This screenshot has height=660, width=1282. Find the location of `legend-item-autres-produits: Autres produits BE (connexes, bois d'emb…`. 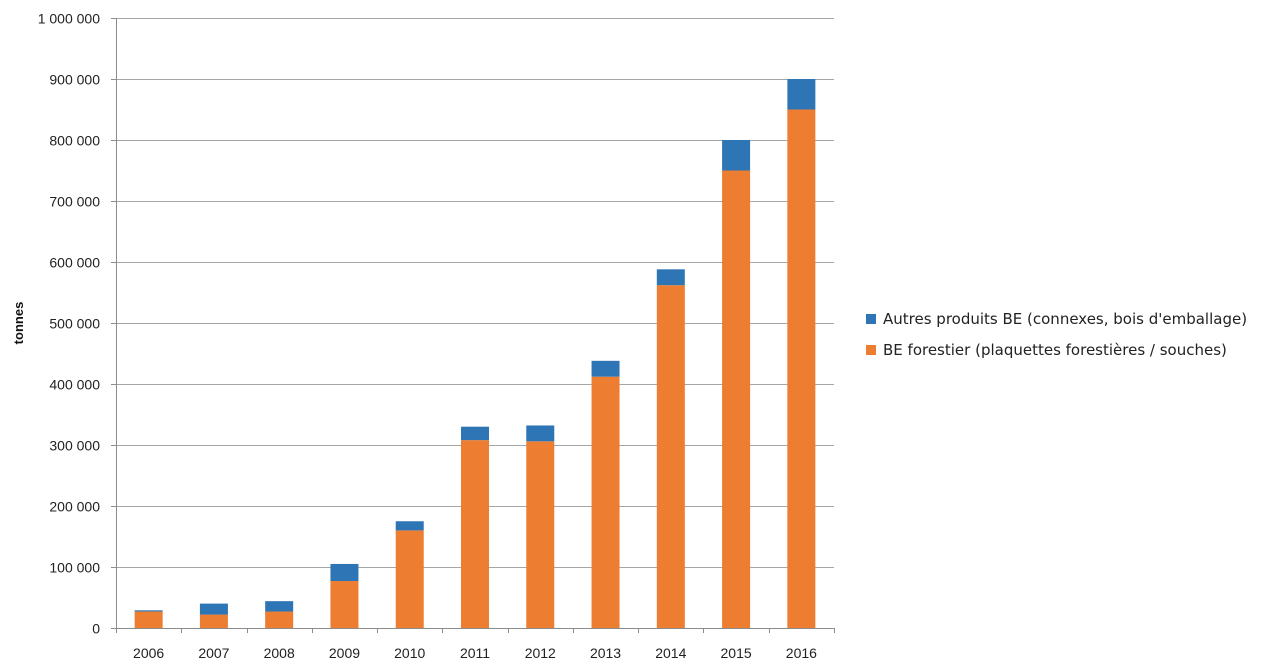

legend-item-autres-produits: Autres produits BE (connexes, bois d'emb… is located at coordinates (1056, 319).